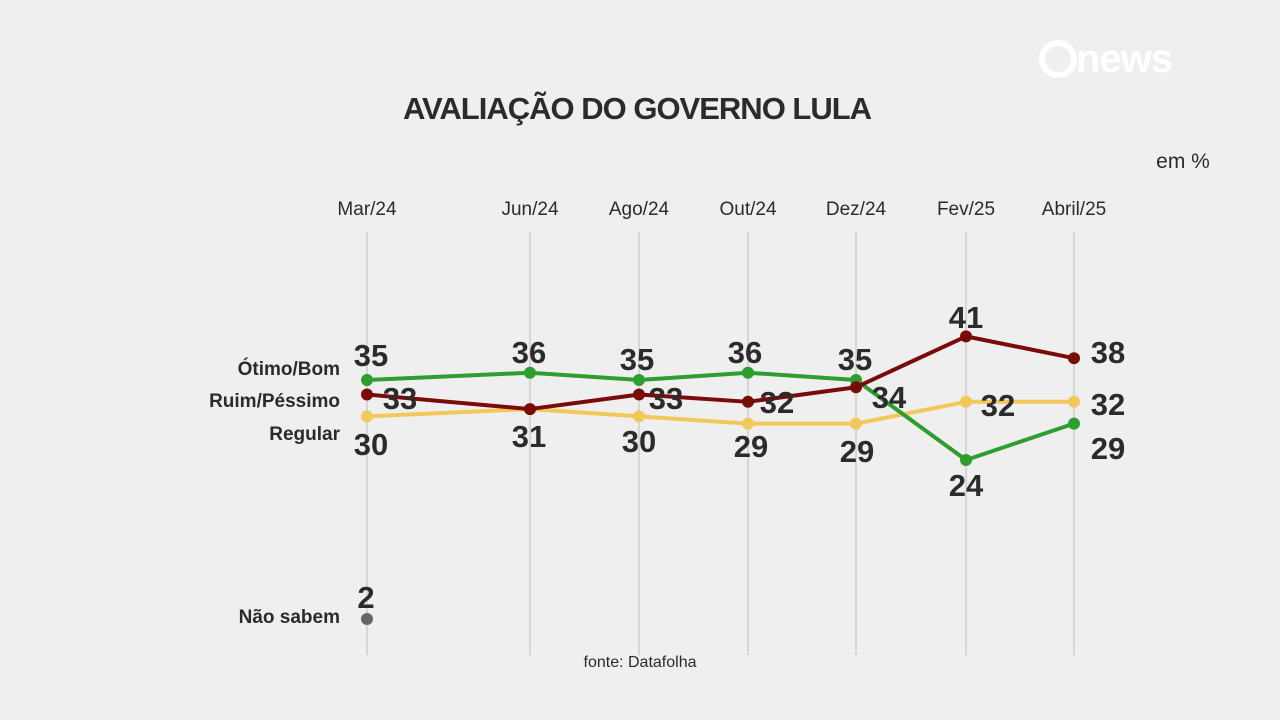 This screenshot has height=720, width=1280. Describe the element at coordinates (529, 209) in the screenshot. I see `x-tick-label: Jun/24` at that location.